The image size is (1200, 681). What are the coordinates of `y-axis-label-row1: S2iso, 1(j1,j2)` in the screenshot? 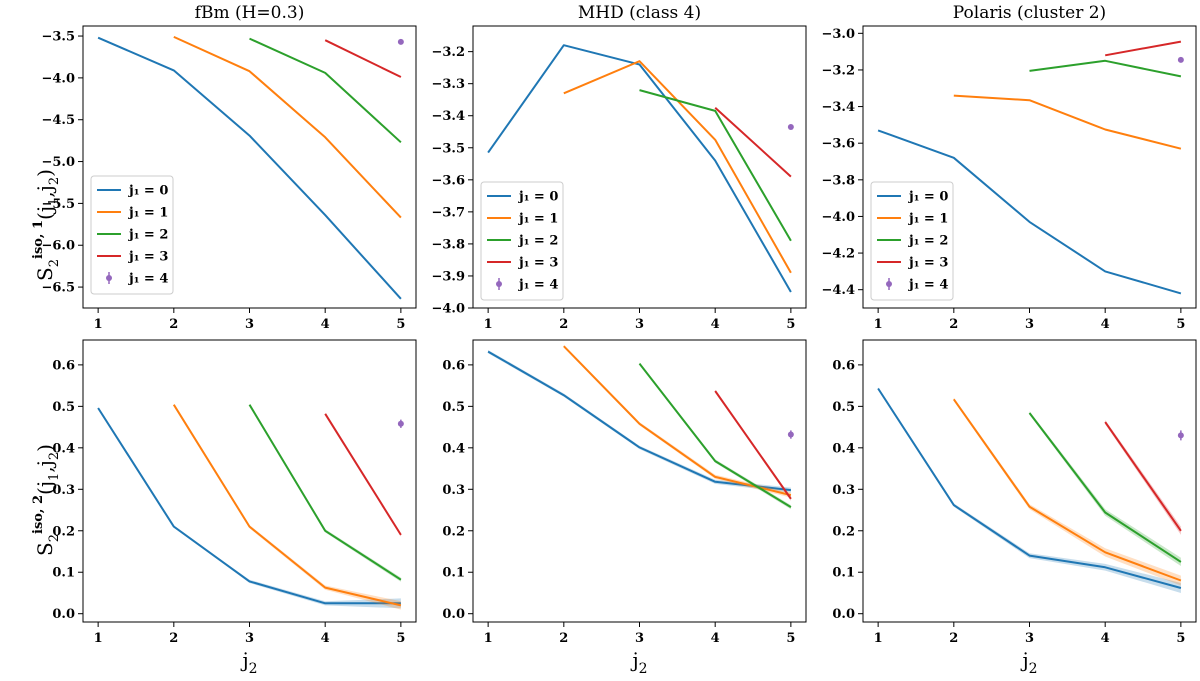 It's located at (46, 225).